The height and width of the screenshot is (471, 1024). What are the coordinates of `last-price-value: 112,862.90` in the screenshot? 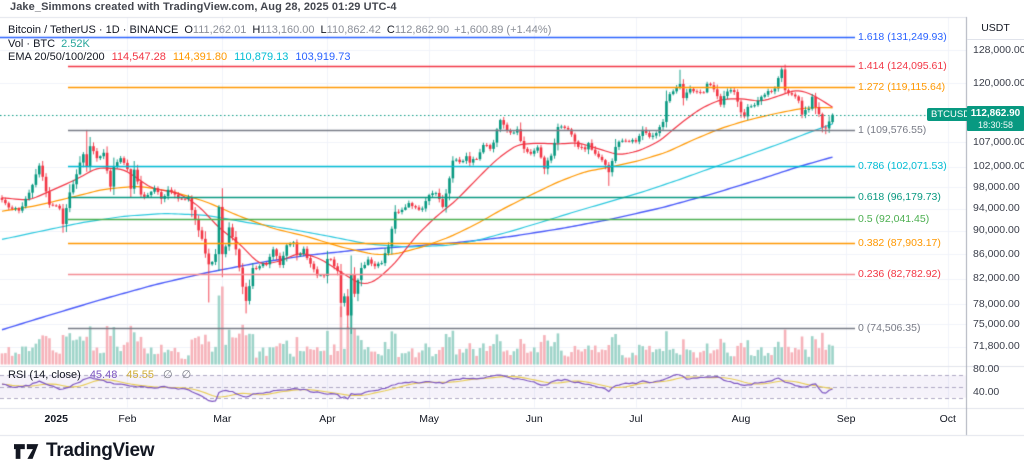 It's located at (995, 113).